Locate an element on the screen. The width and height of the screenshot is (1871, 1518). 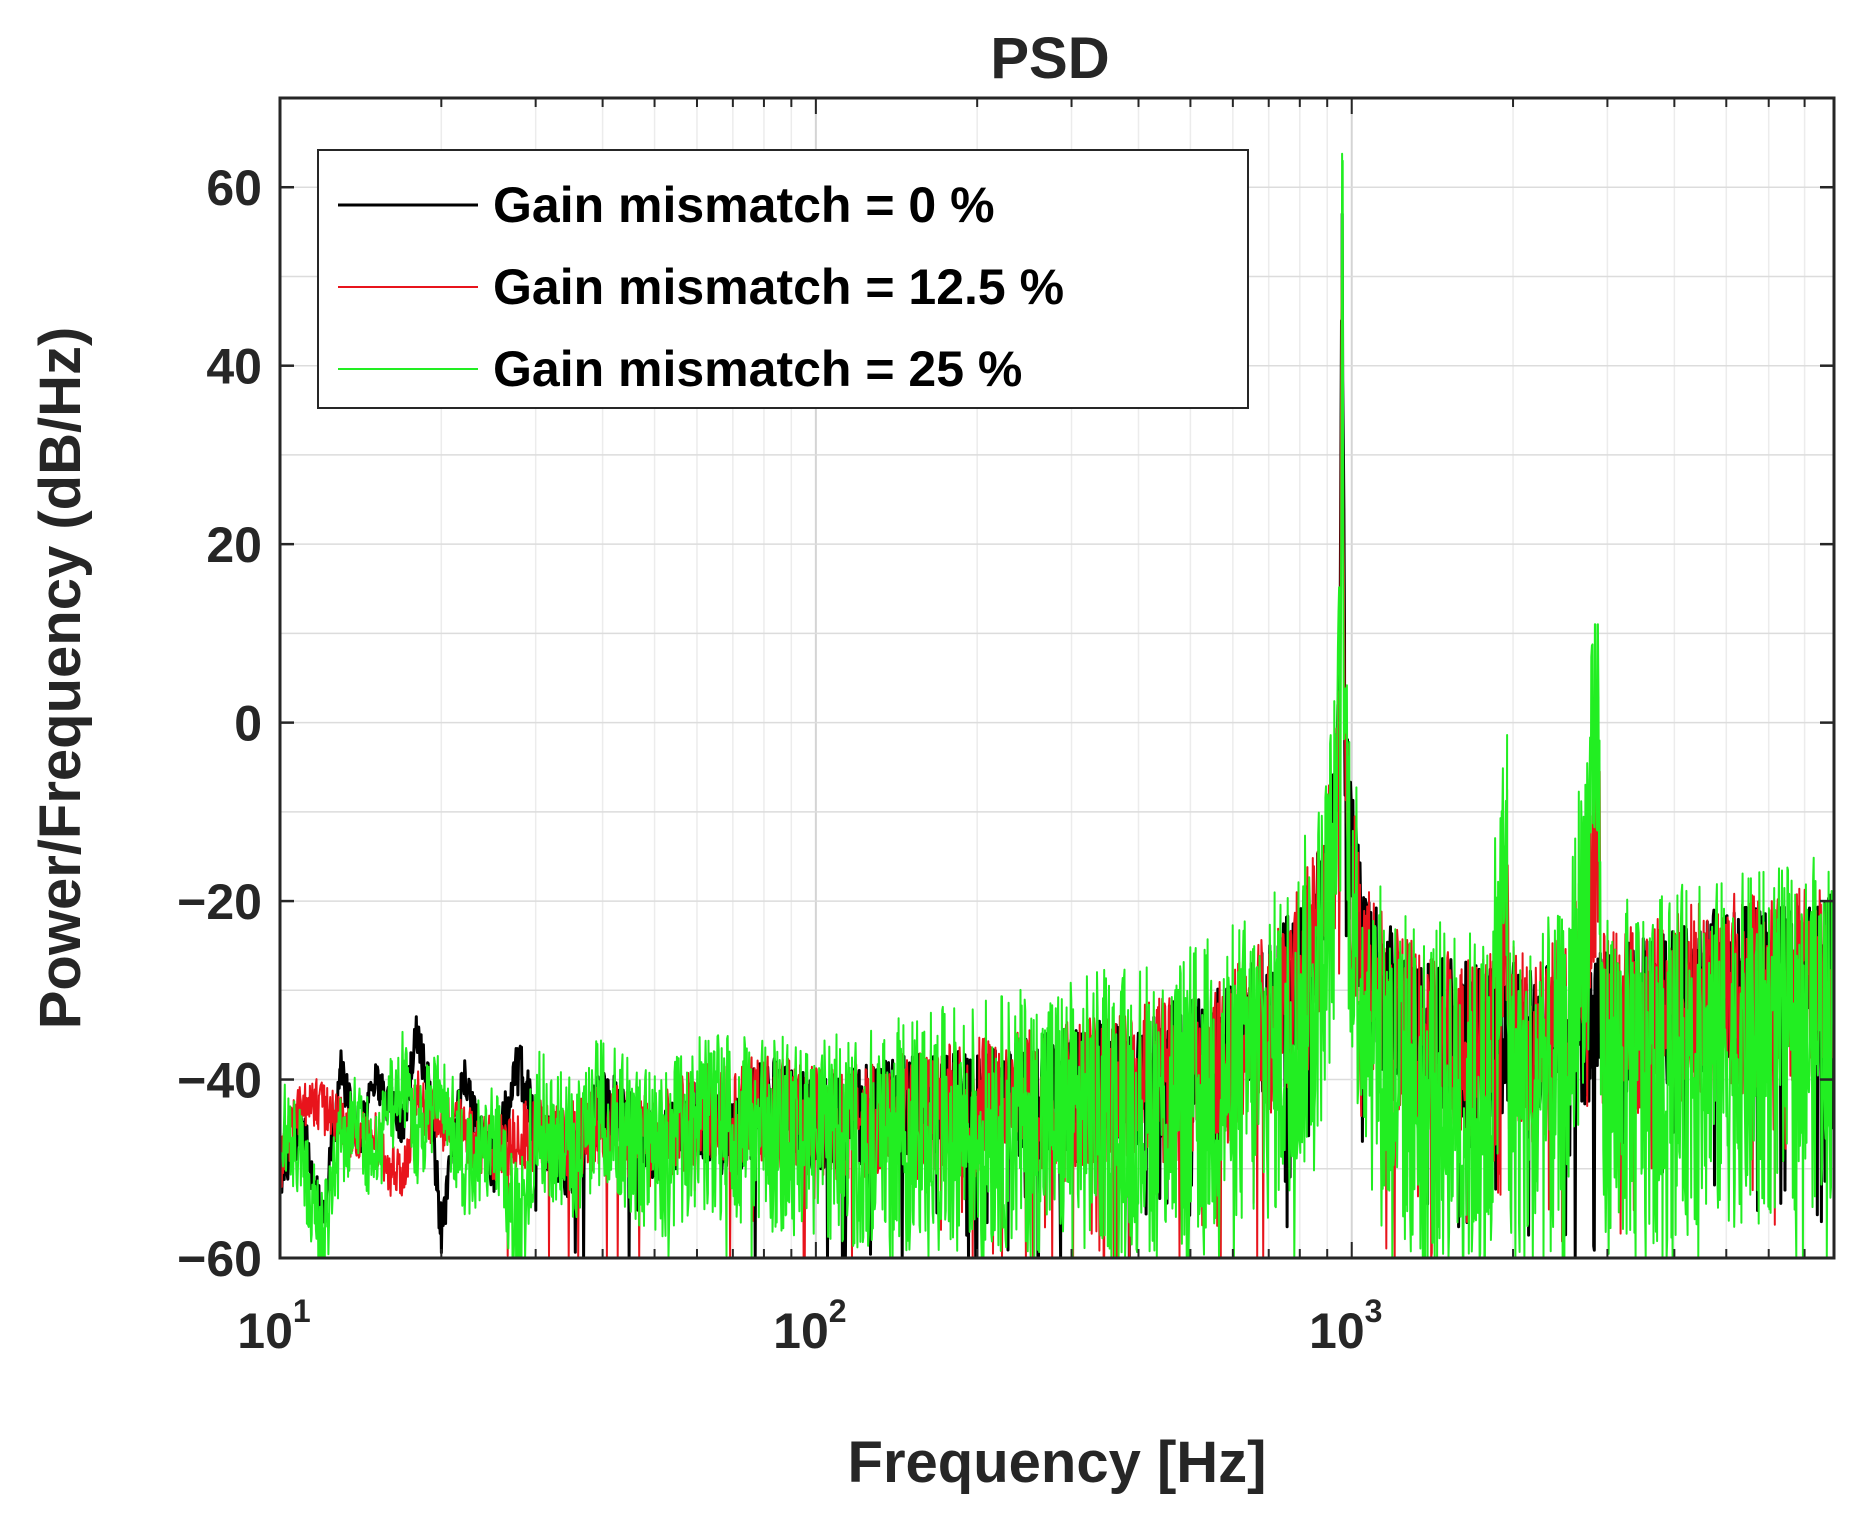
x-tick-label: 10¹ is located at coordinates (273, 1326).